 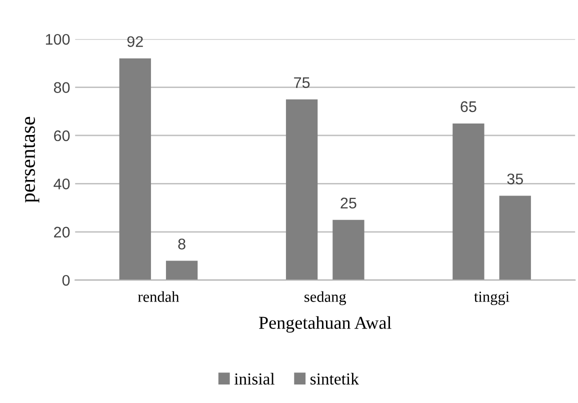 What do you see at coordinates (254, 378) in the screenshot?
I see `legend-label: inisial` at bounding box center [254, 378].